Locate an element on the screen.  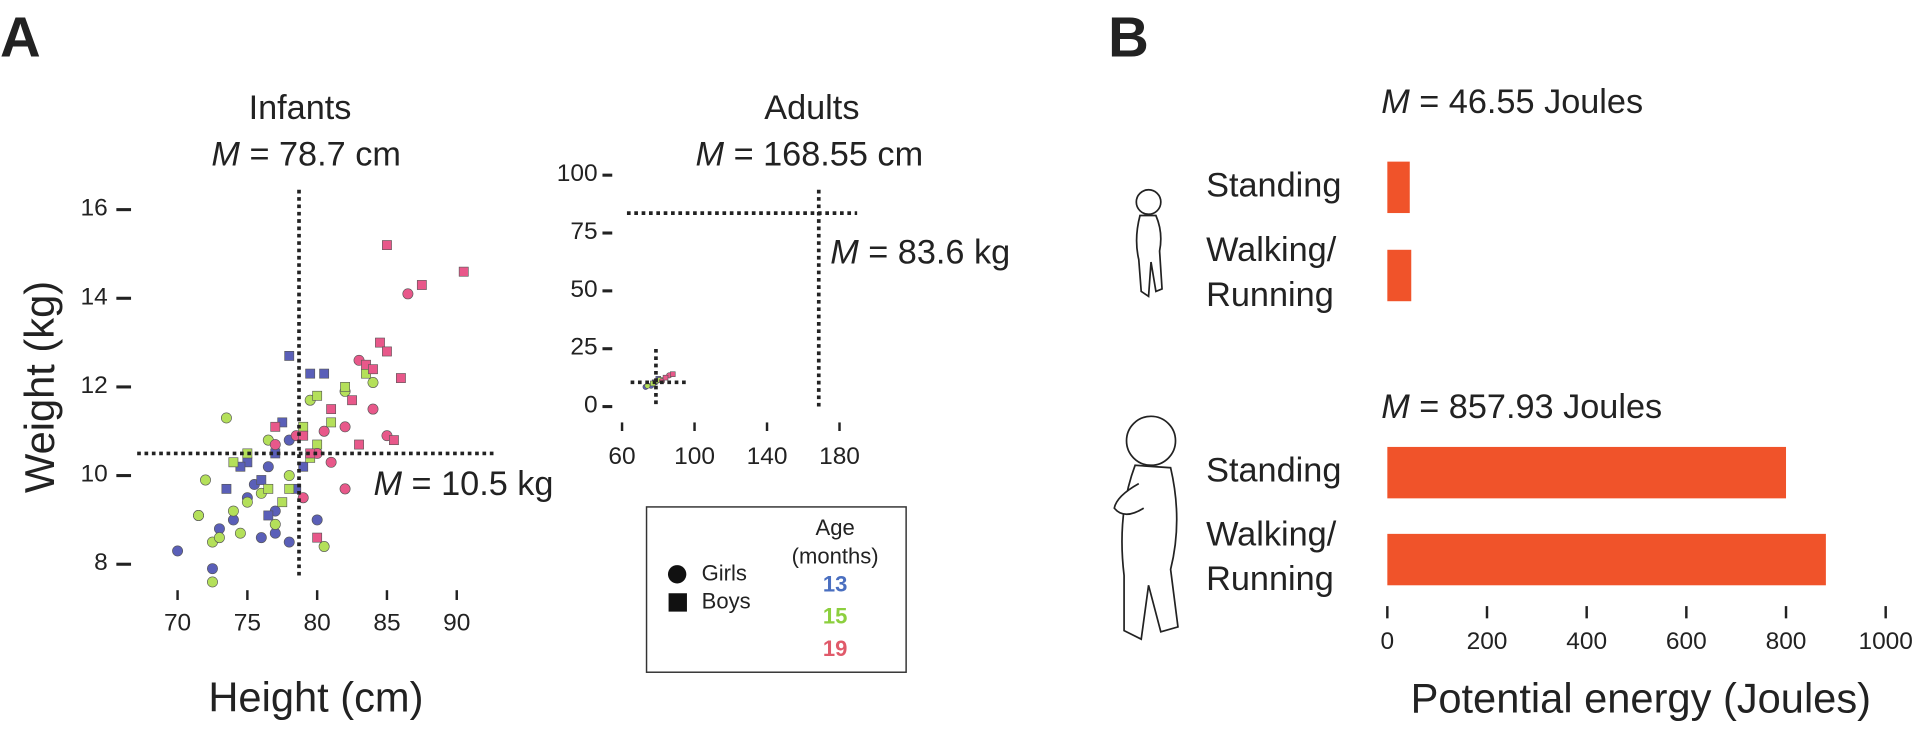
legend-label: 19 is located at coordinates (835, 648).